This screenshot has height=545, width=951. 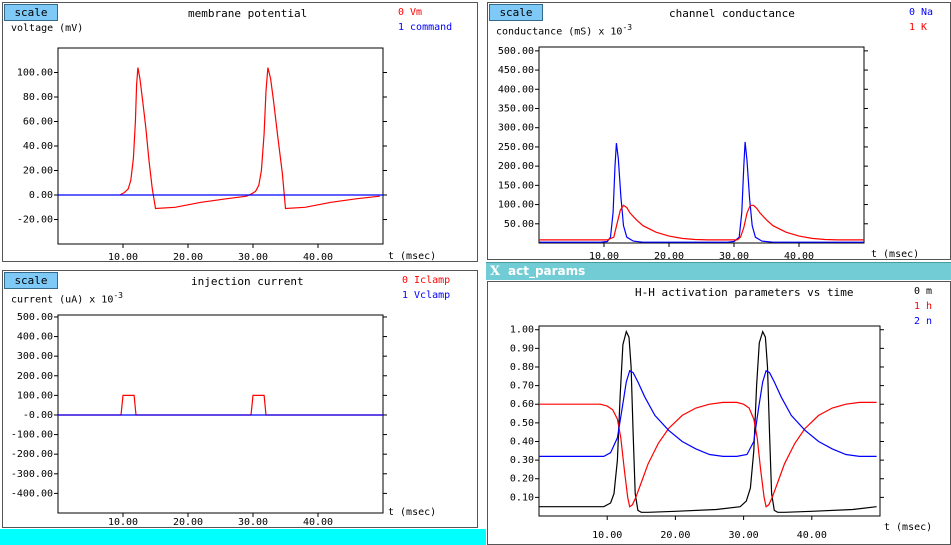 What do you see at coordinates (426, 280) in the screenshot?
I see `injection-legend-iclamp: 0 Iclamp` at bounding box center [426, 280].